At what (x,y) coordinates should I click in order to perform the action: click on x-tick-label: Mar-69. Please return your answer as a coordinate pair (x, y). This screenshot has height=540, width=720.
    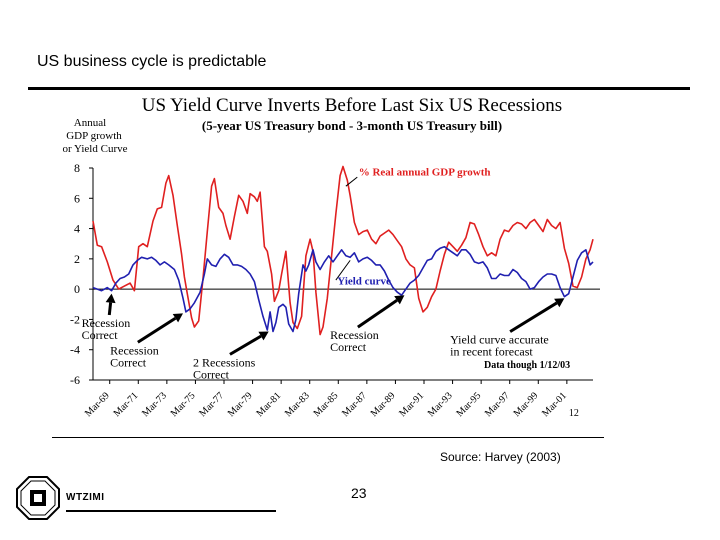
    Looking at the image, I should click on (97, 404).